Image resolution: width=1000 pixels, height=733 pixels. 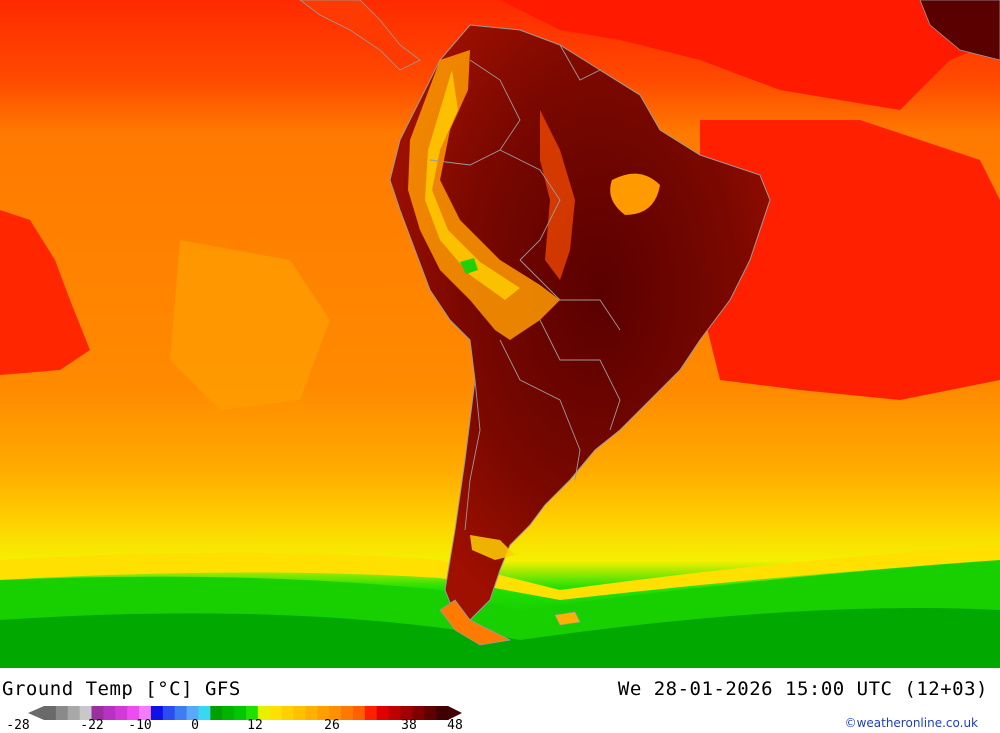 I want to click on patagonia-tip, so click(x=475, y=622).